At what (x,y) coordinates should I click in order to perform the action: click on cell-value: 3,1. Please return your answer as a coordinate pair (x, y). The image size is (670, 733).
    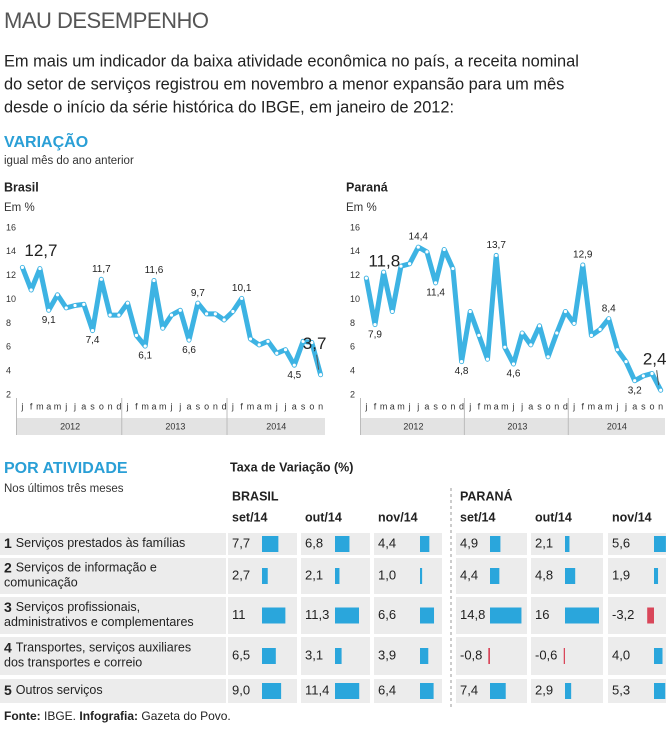
    Looking at the image, I should click on (314, 654).